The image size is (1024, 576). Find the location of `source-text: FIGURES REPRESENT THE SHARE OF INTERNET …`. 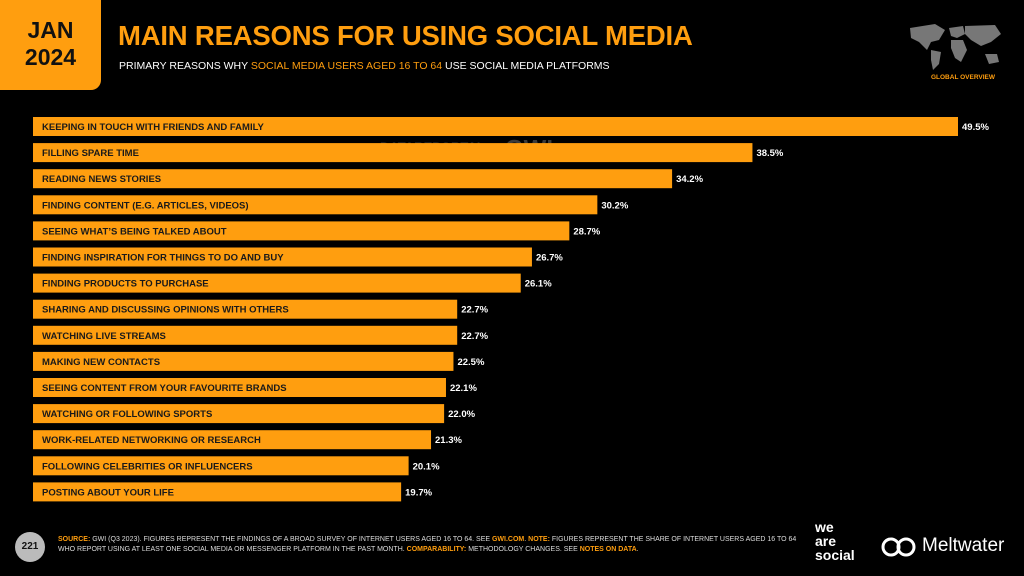

source-text: FIGURES REPRESENT THE SHARE OF INTERNET … is located at coordinates (428, 544).